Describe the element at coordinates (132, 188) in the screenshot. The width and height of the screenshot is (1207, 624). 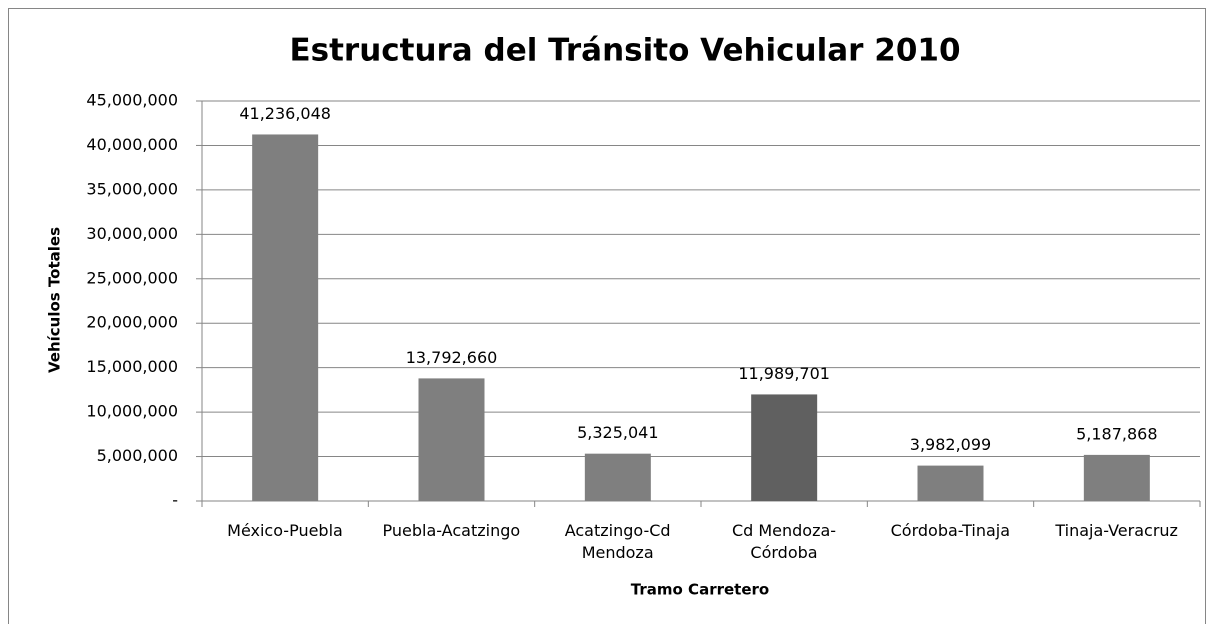
I see `y-tick-label: 35,000,000` at that location.